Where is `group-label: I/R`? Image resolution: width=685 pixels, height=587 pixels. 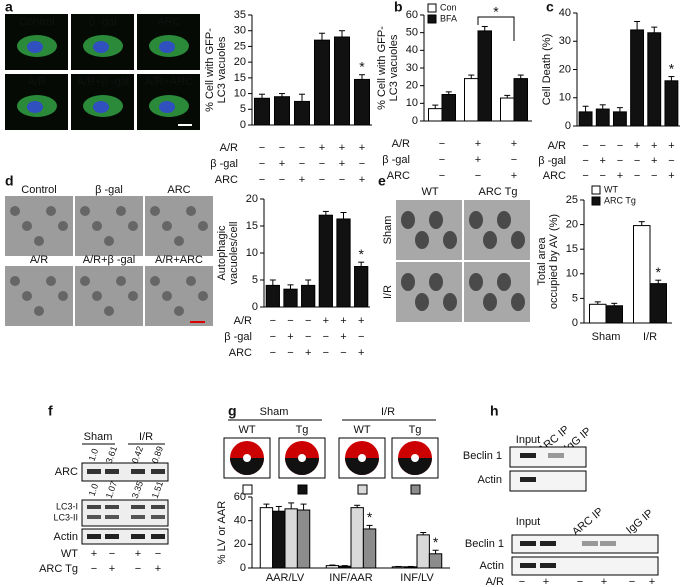 group-label: I/R is located at coordinates (146, 437).